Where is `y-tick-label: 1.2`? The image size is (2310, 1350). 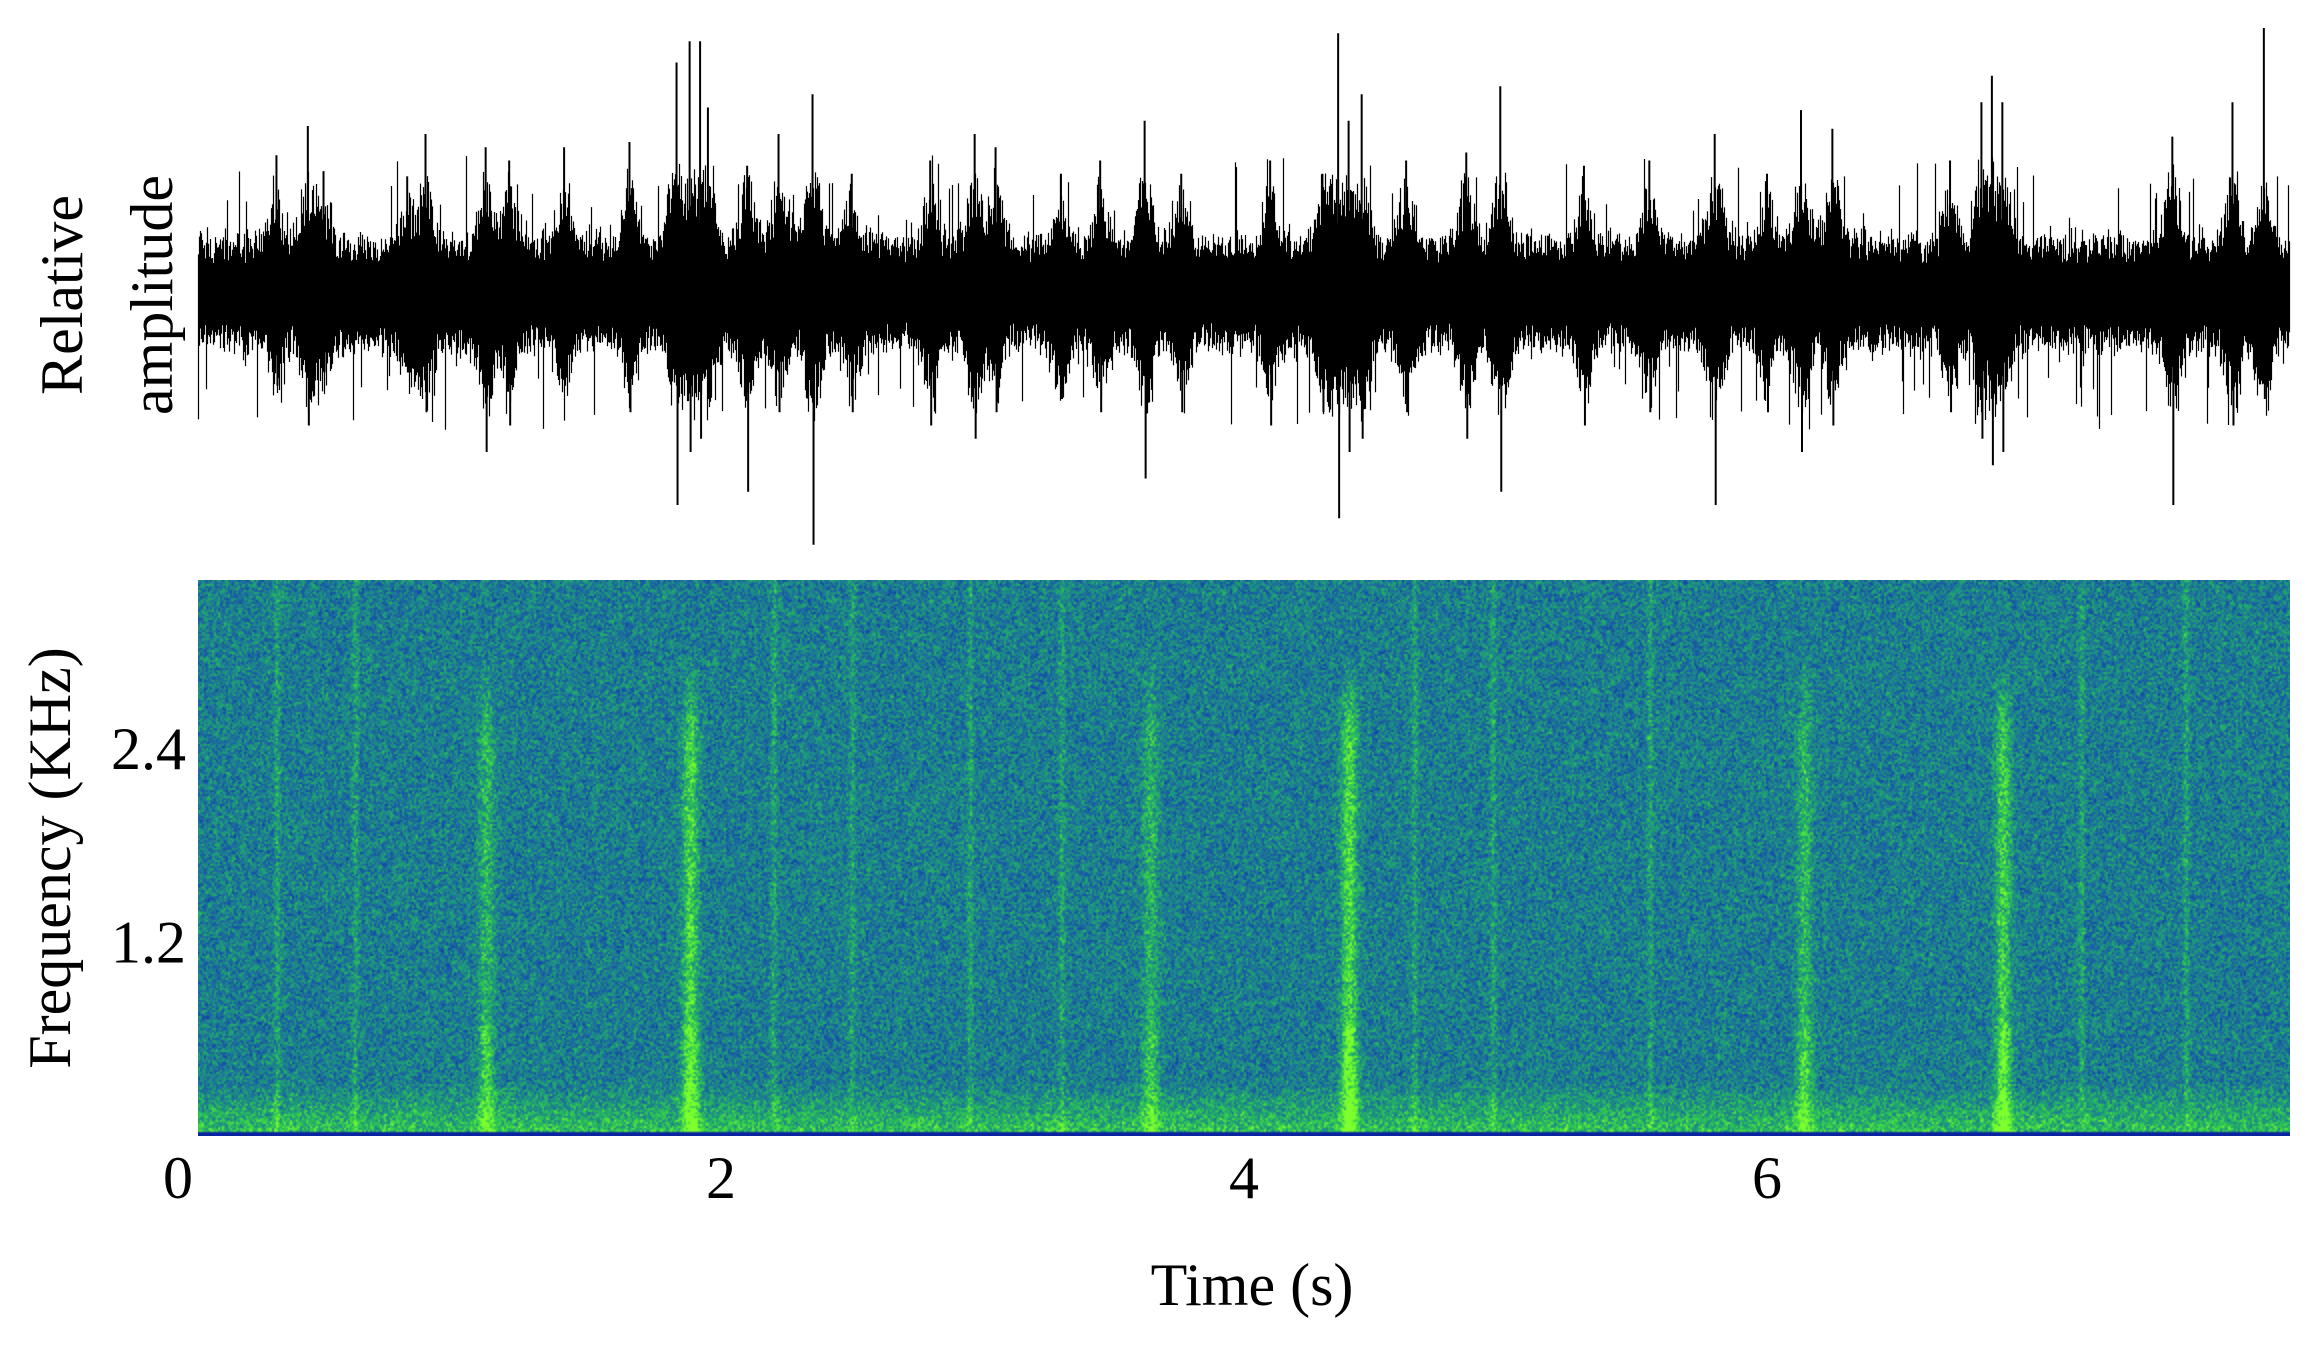
y-tick-label: 1.2 is located at coordinates (148, 943).